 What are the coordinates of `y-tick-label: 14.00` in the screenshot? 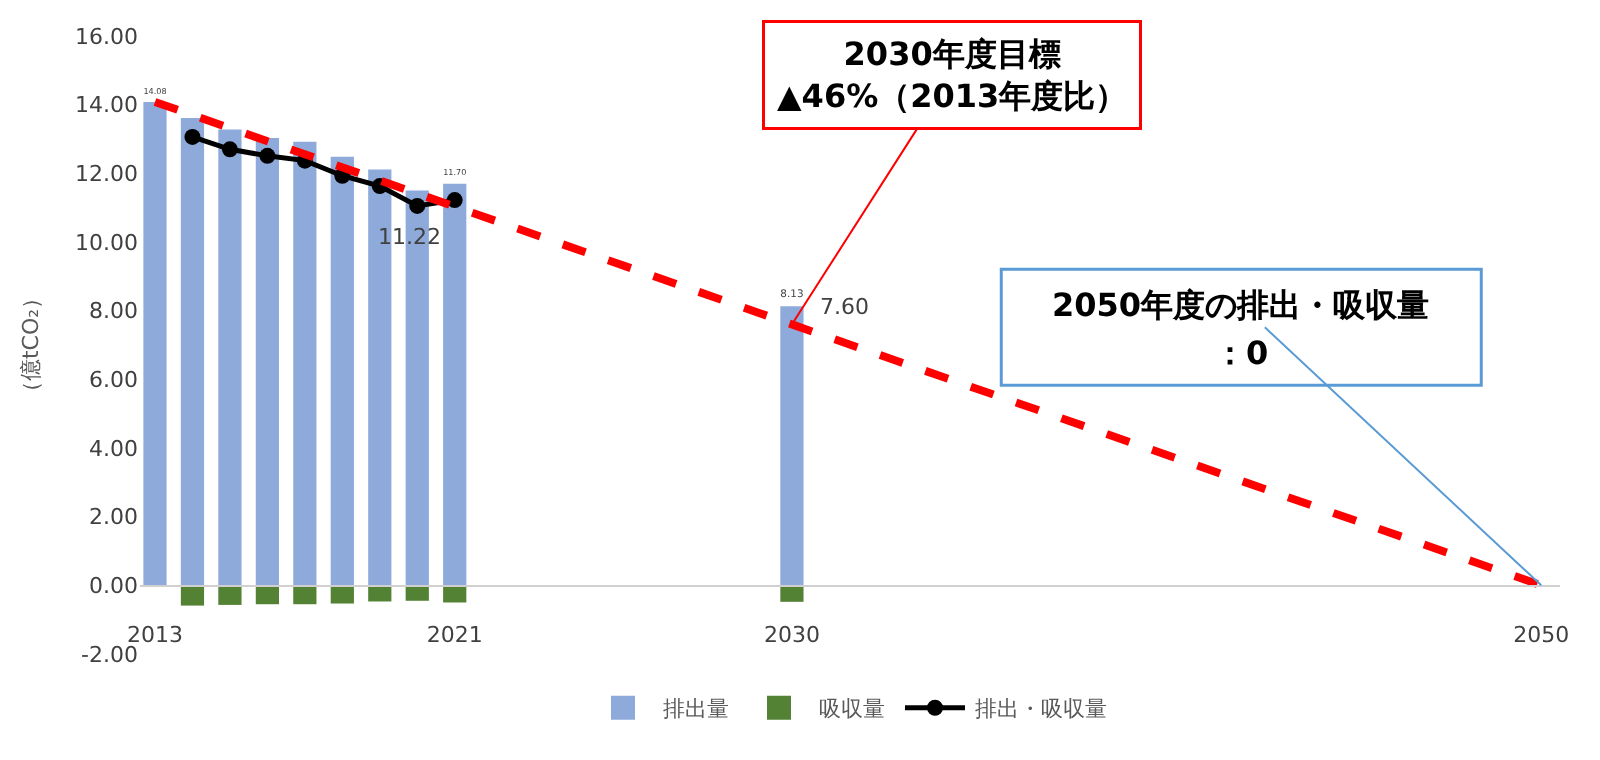 It's located at (106, 105).